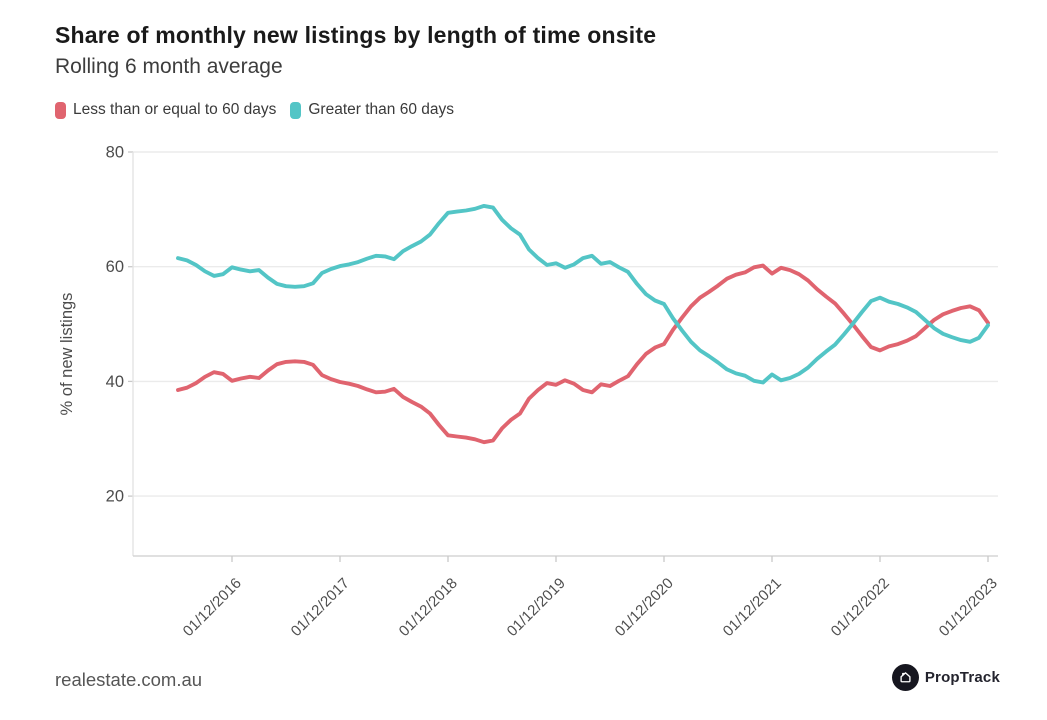 The image size is (1047, 720). I want to click on y-tick-label-80: 80, so click(115, 153).